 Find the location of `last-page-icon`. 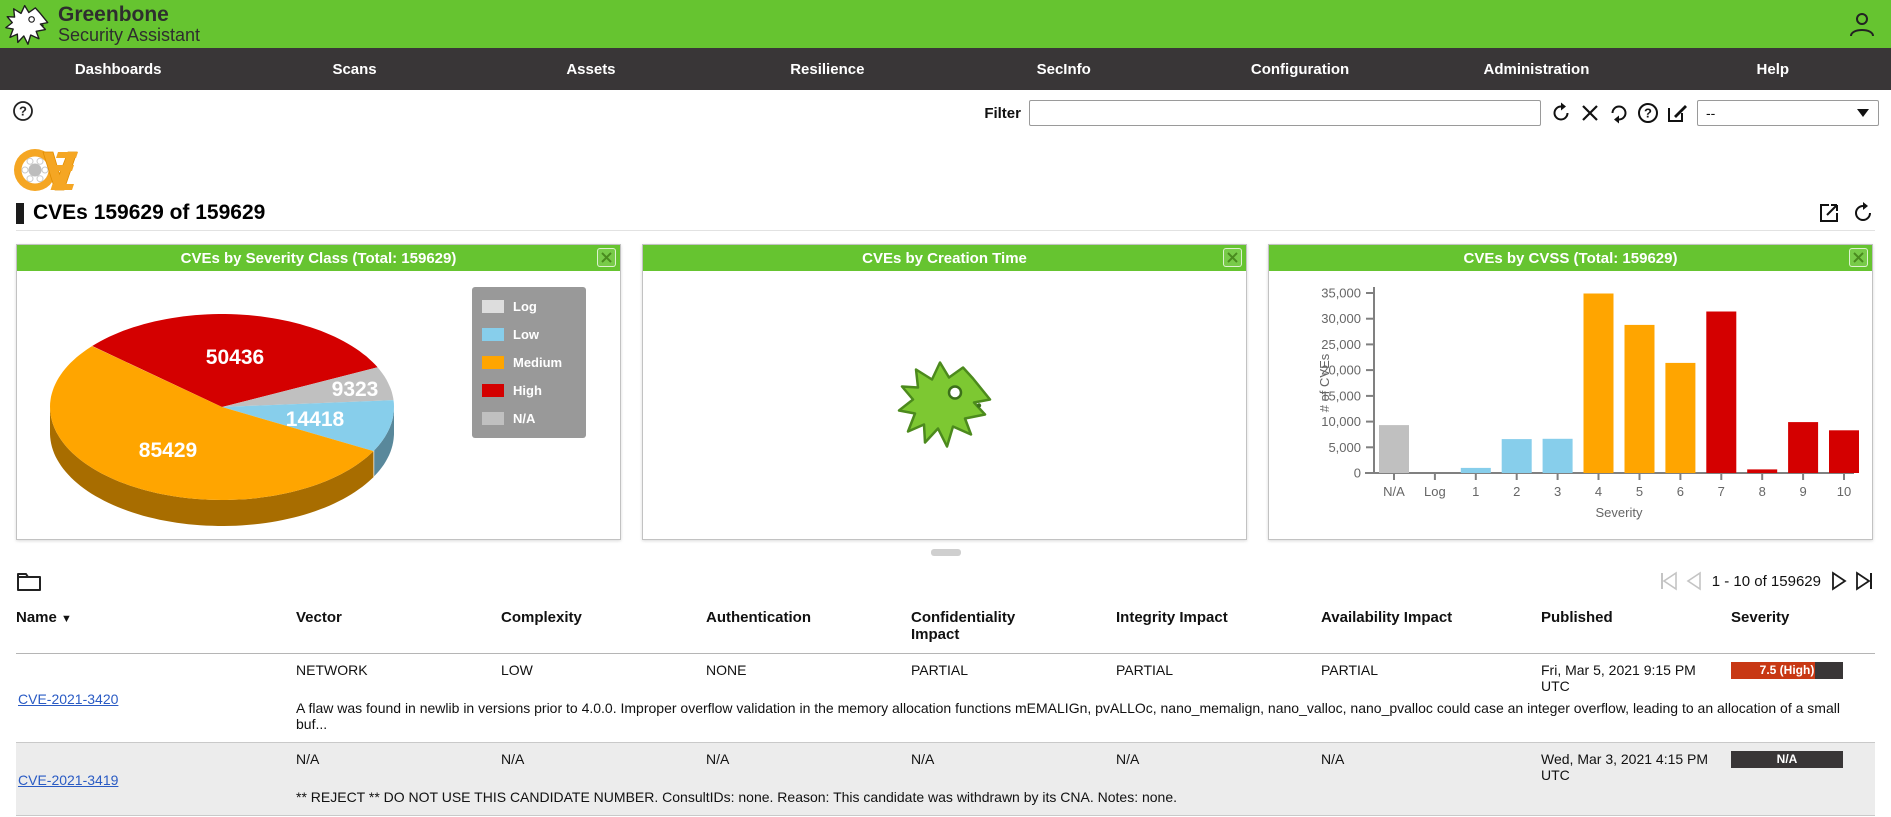

last-page-icon is located at coordinates (1864, 581).